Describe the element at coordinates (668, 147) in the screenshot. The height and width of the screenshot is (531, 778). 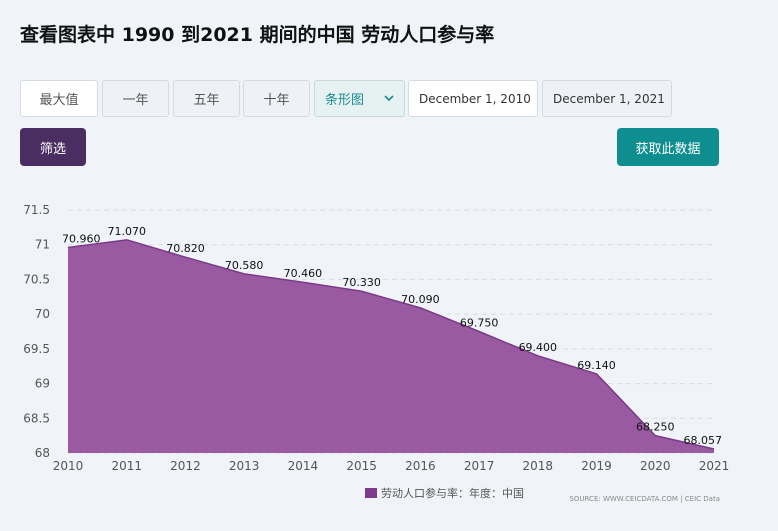
I see `get-data-button: 获取此数据` at that location.